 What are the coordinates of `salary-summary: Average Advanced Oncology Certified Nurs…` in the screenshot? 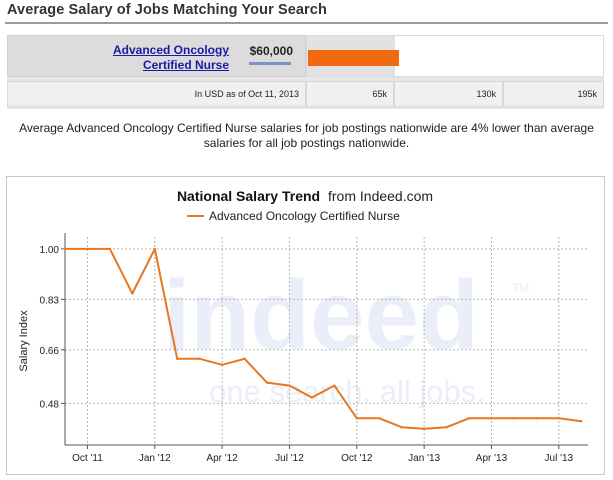 It's located at (306, 135).